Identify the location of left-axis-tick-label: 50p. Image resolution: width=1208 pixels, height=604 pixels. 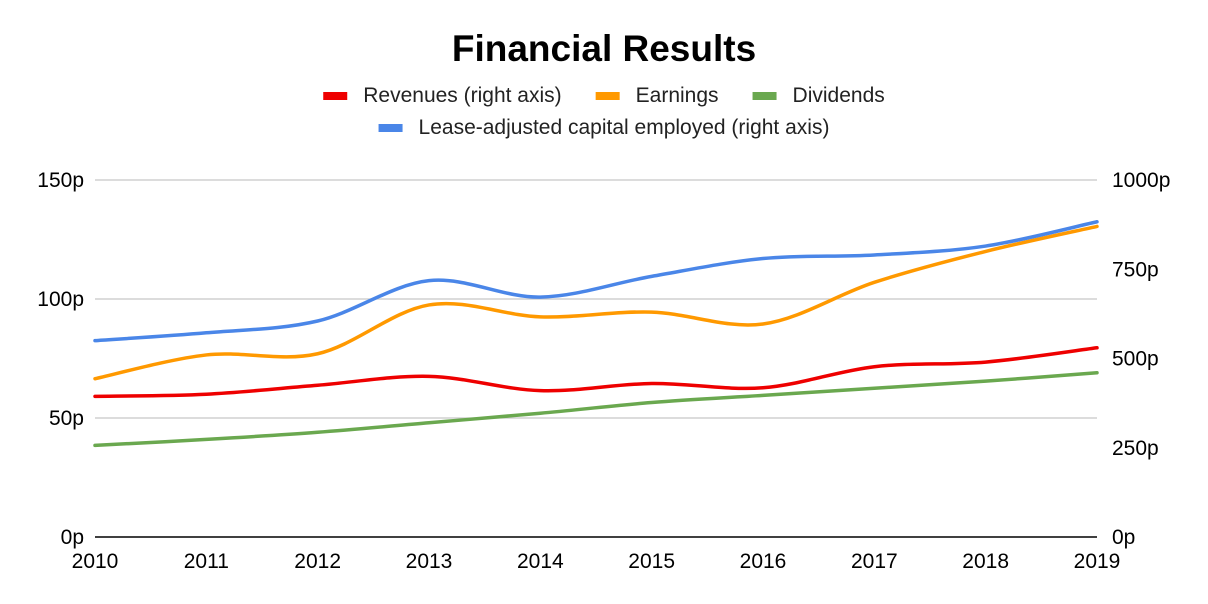
(66, 418).